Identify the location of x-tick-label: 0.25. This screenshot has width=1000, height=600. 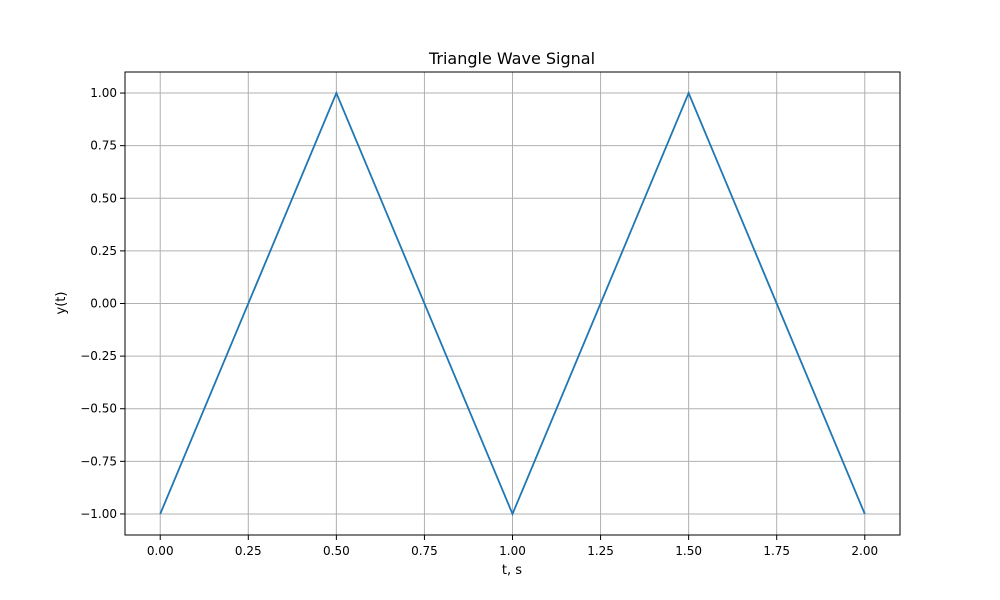
(248, 551).